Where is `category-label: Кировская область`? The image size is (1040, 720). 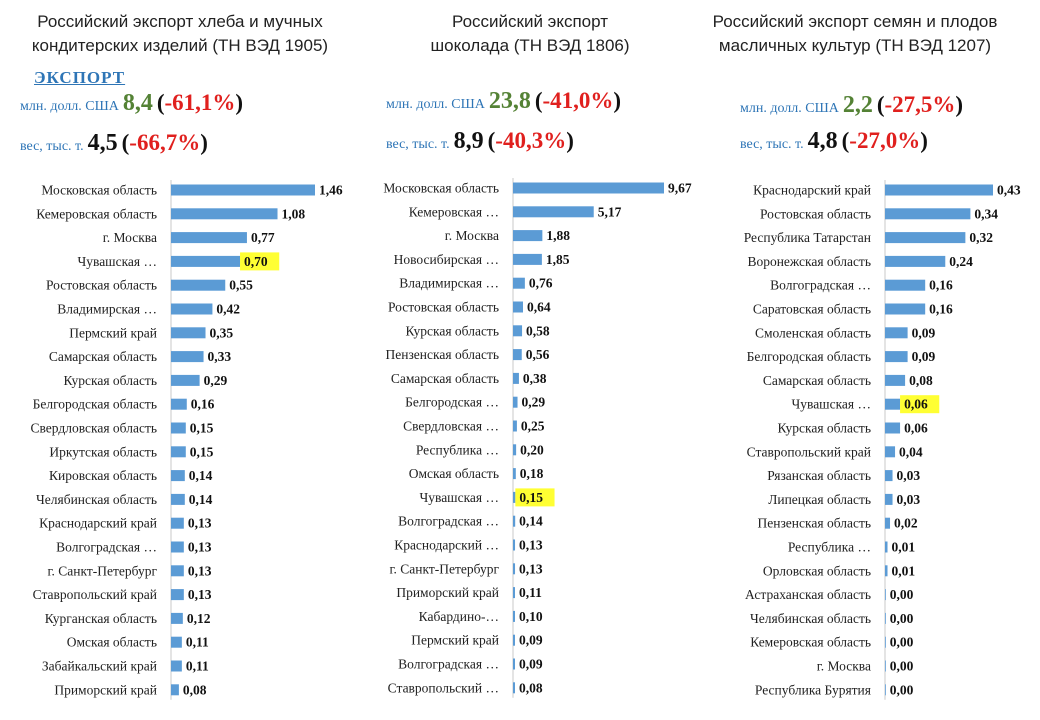
category-label: Кировская область is located at coordinates (103, 475).